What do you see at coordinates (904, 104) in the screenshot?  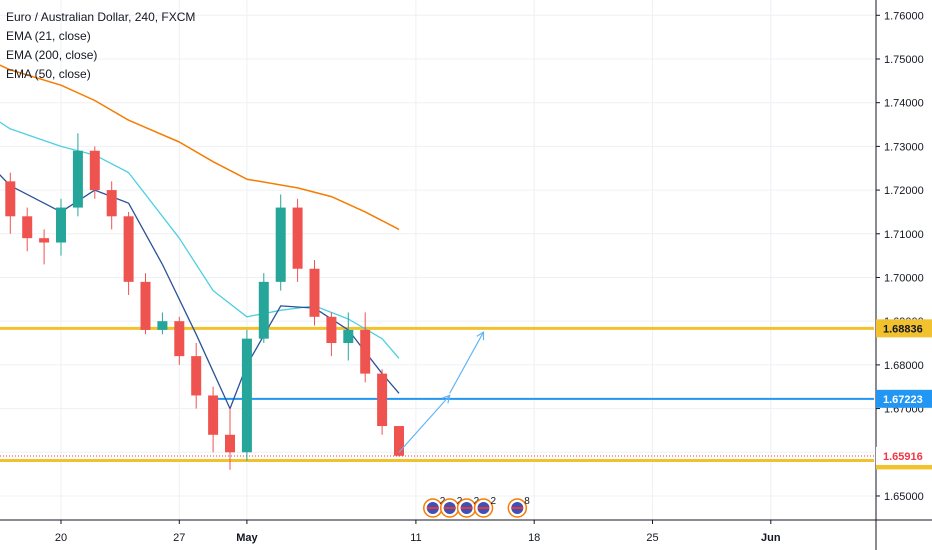 I see `price-tick-label: 1.74000` at bounding box center [904, 104].